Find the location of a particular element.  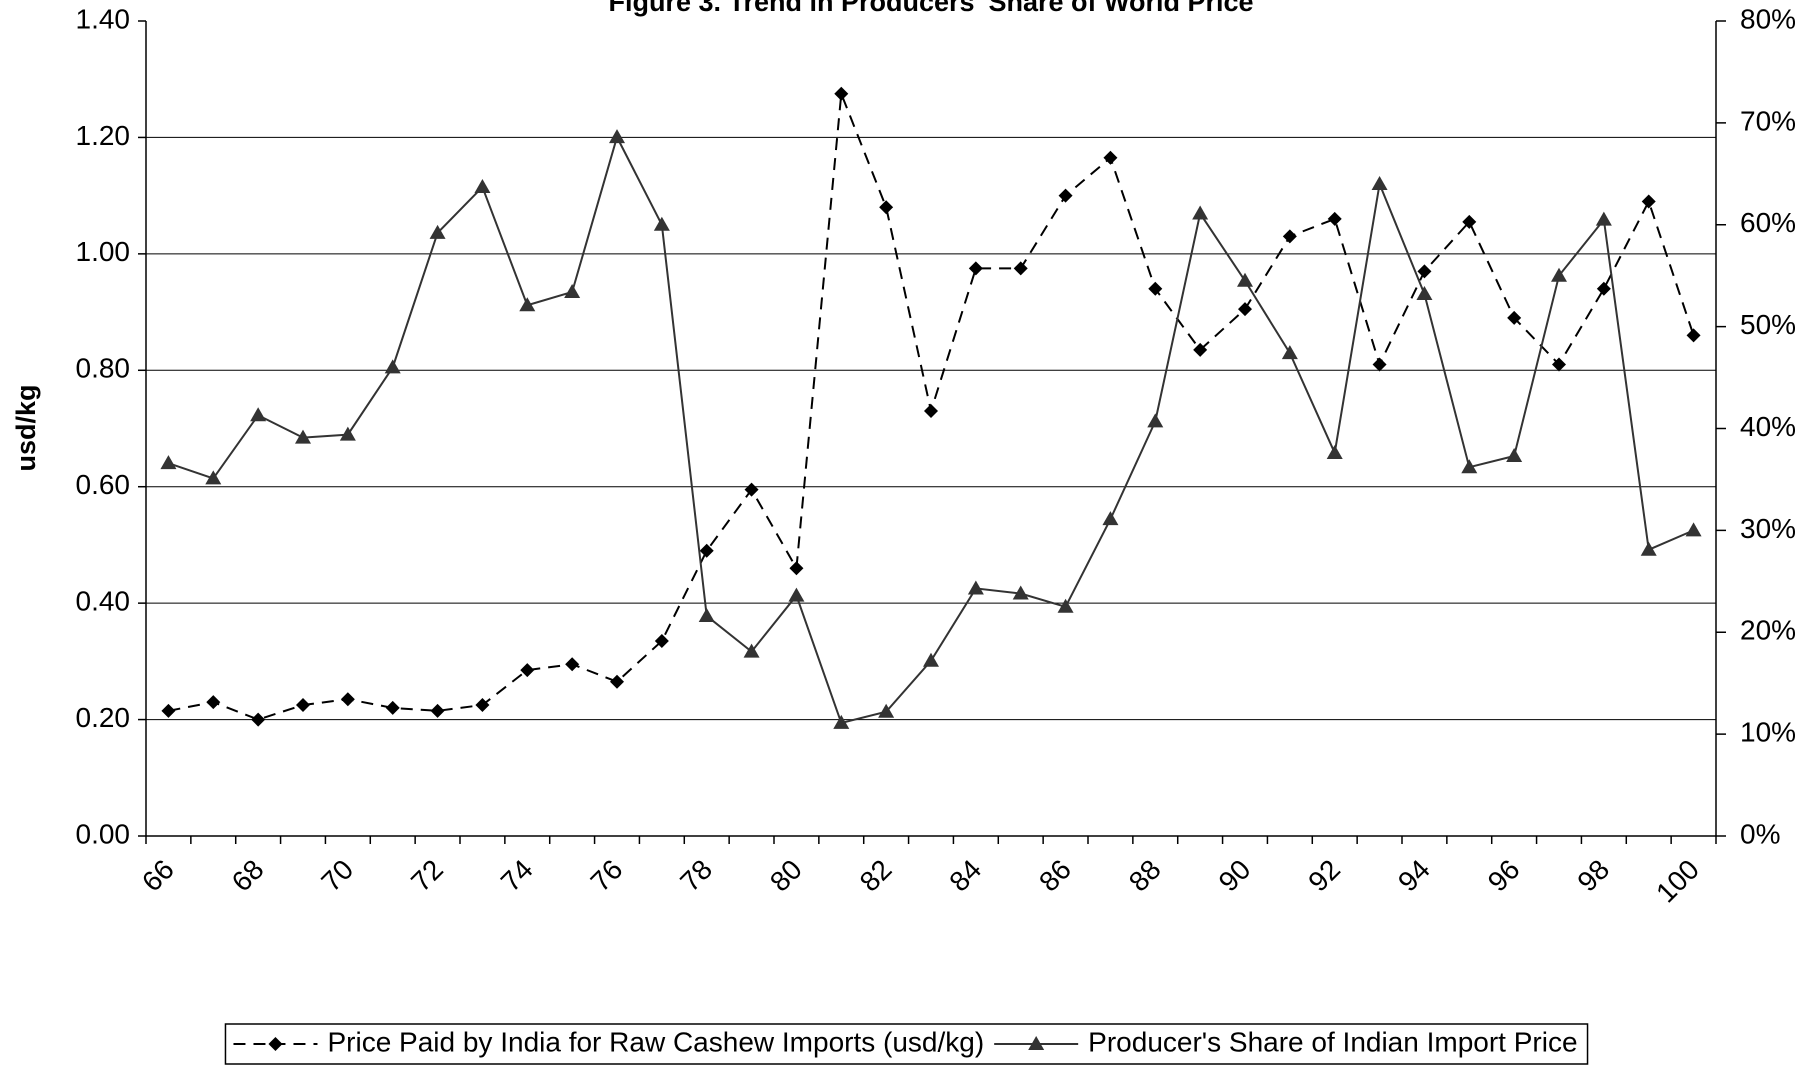

x-tick-label: 94 is located at coordinates (1414, 876).